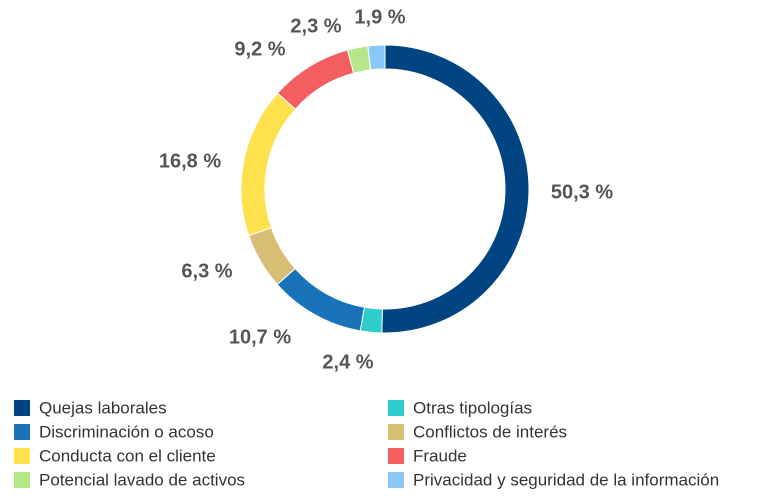 This screenshot has width=760, height=496. Describe the element at coordinates (566, 479) in the screenshot. I see `legend-label: Privacidad y seguridad de la información` at that location.